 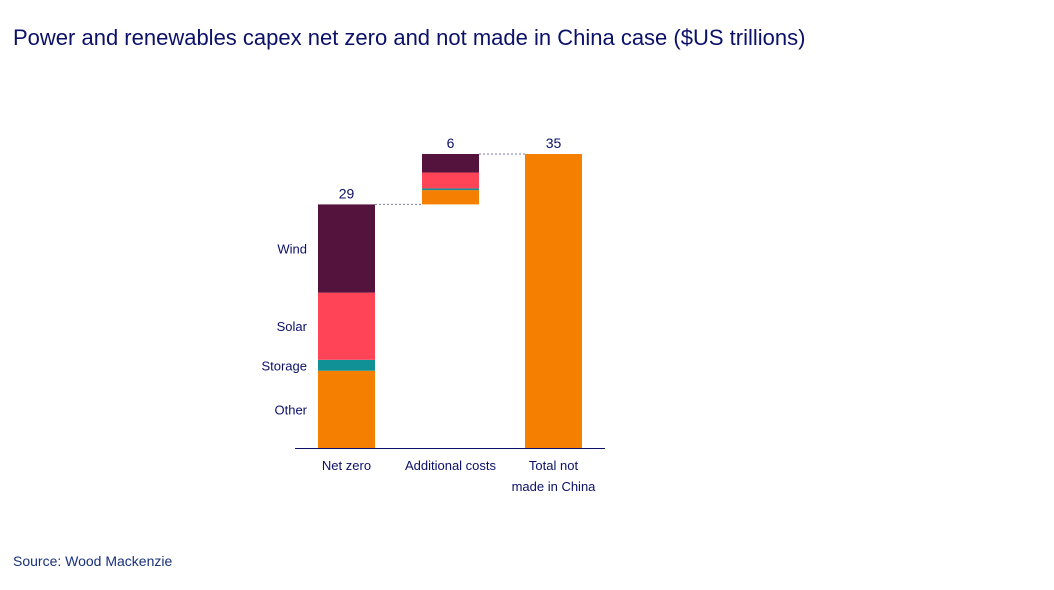 What do you see at coordinates (292, 326) in the screenshot?
I see `segment-label-solar: Solar` at bounding box center [292, 326].